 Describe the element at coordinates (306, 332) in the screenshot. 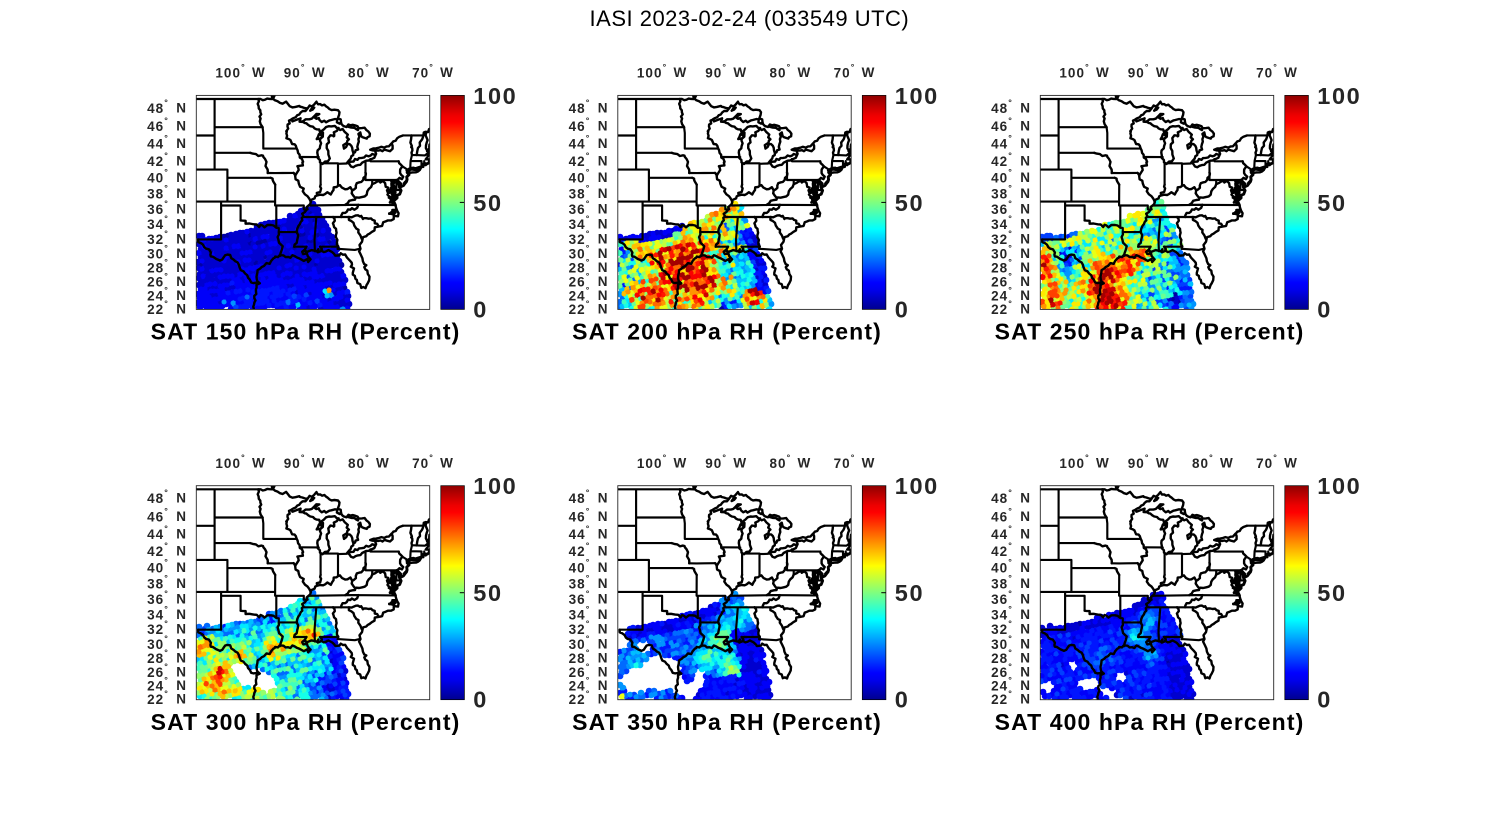

I see `svg-text: SAT 150 hPa RH (Percent)` at that location.